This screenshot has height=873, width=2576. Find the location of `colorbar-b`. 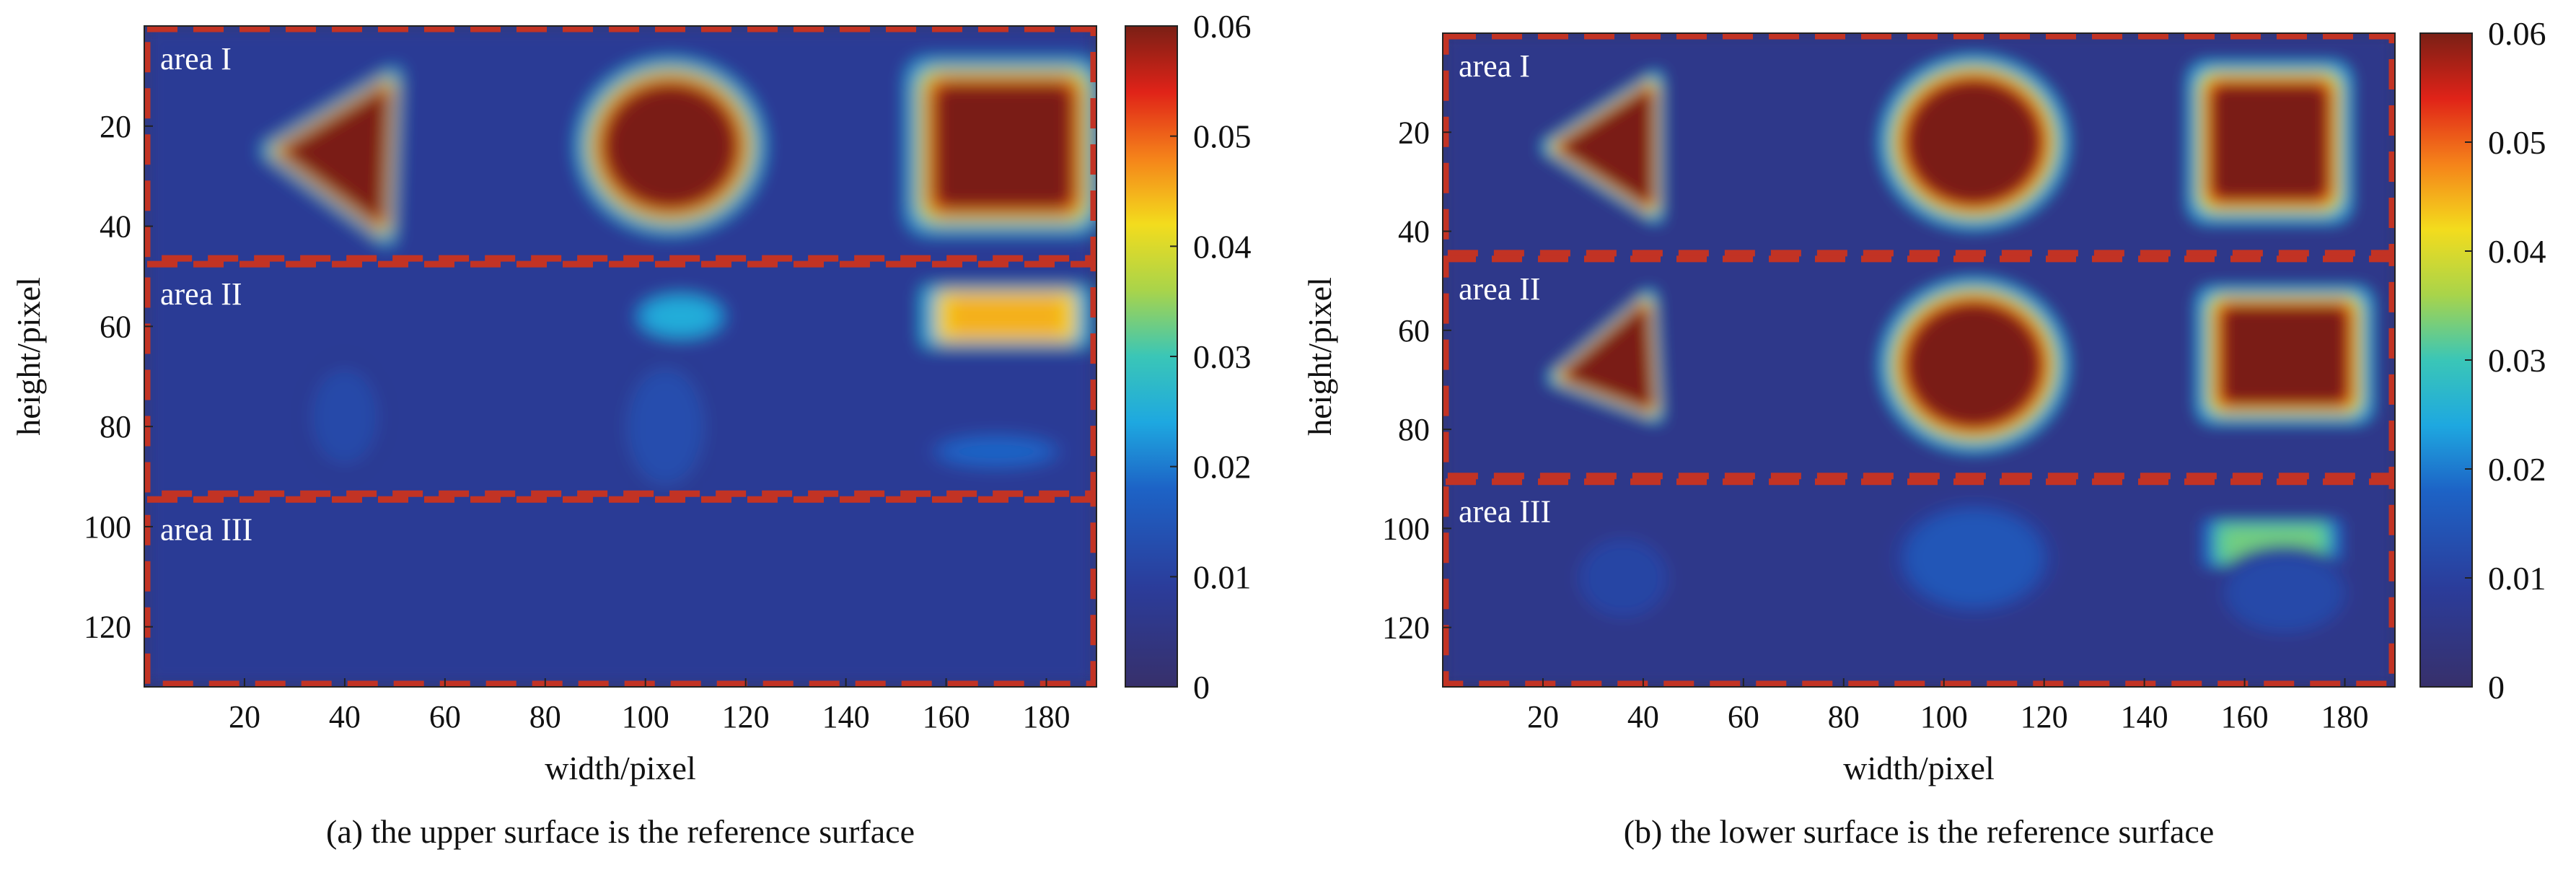

colorbar-b is located at coordinates (2446, 360).